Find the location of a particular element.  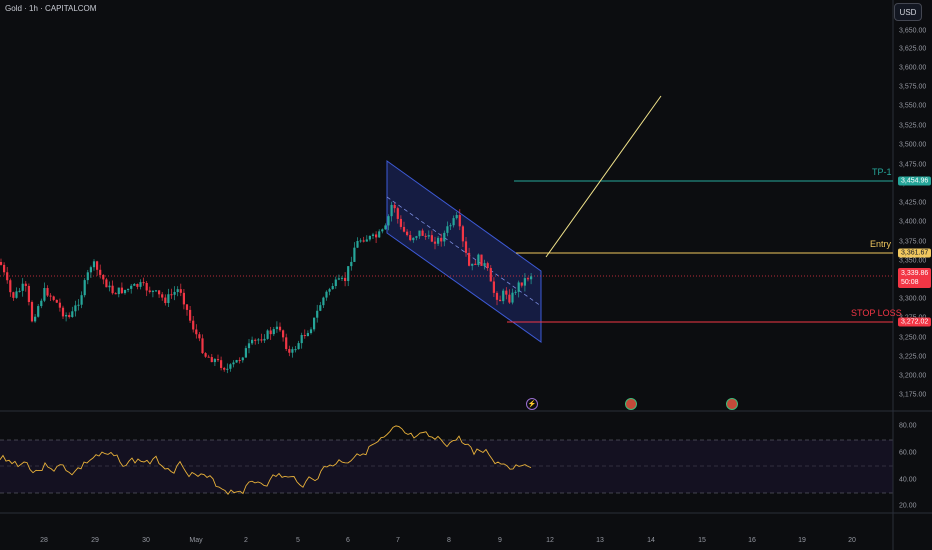

price-axis-label: 3,575.00 is located at coordinates (913, 87).